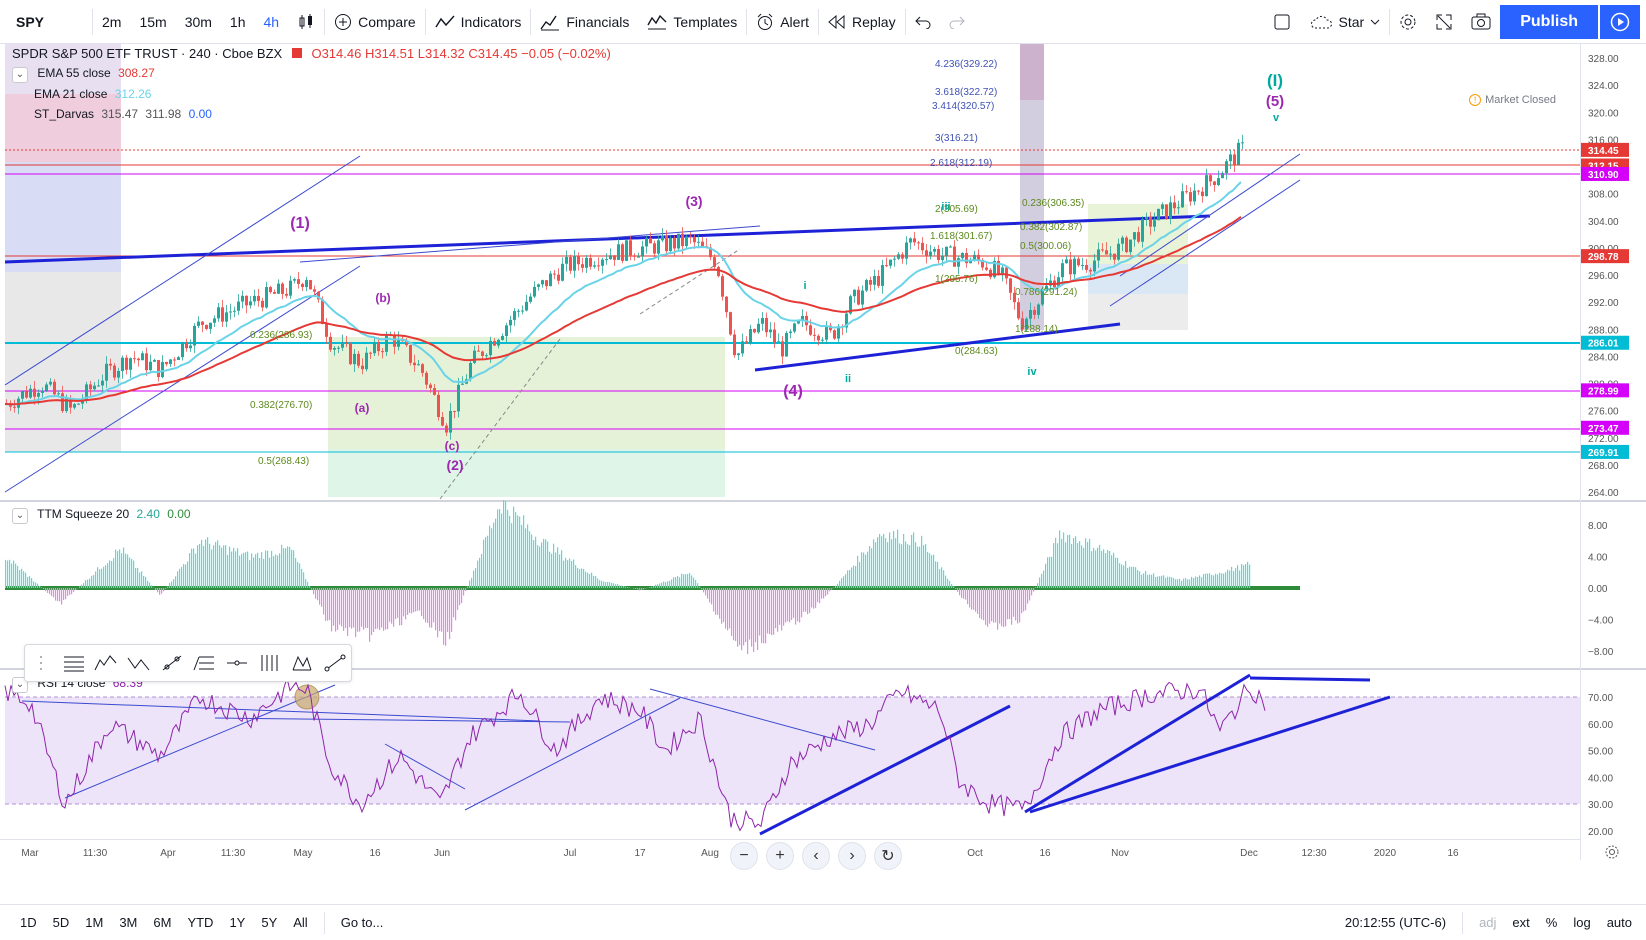  I want to click on wave-label: (4), so click(793, 391).